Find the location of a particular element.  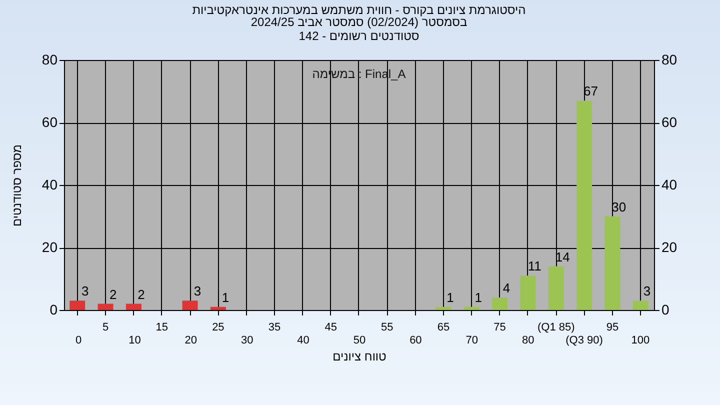

x-tick-label: 70 is located at coordinates (472, 340).